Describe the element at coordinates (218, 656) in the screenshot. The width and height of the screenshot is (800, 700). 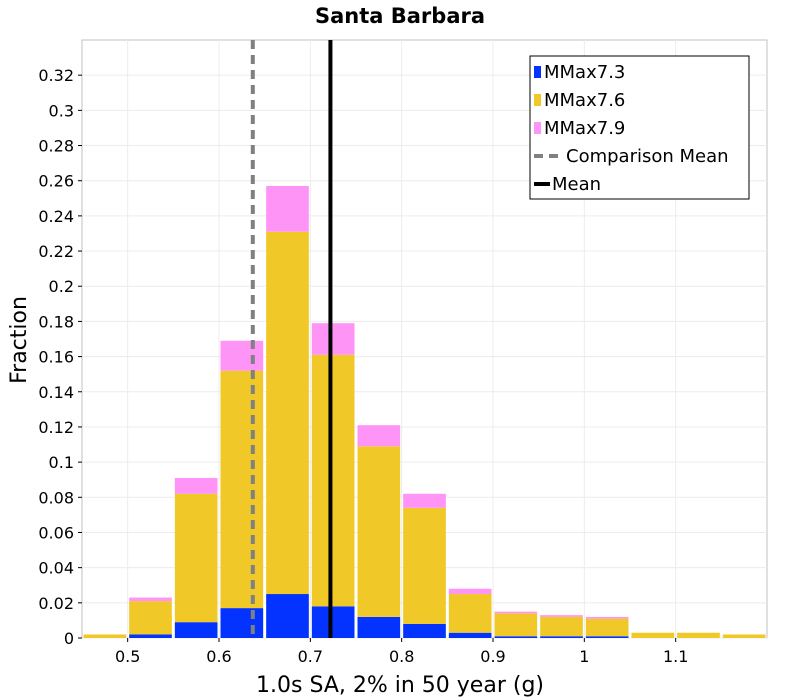
I see `x-tick-label: 0.6` at that location.